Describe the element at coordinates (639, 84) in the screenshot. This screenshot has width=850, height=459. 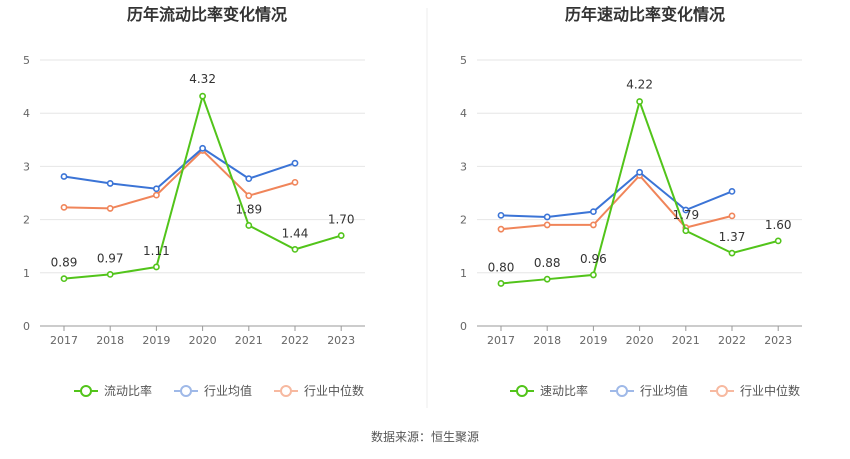
I see `data-label: 4.22` at that location.